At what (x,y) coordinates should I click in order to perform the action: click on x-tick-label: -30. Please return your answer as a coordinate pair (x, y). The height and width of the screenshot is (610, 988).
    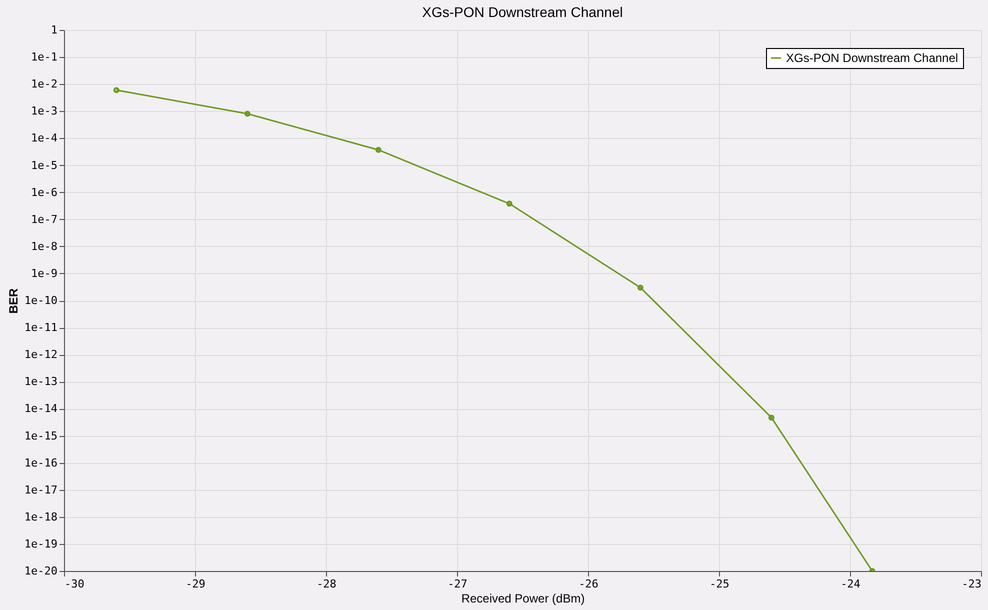
    Looking at the image, I should click on (74, 584).